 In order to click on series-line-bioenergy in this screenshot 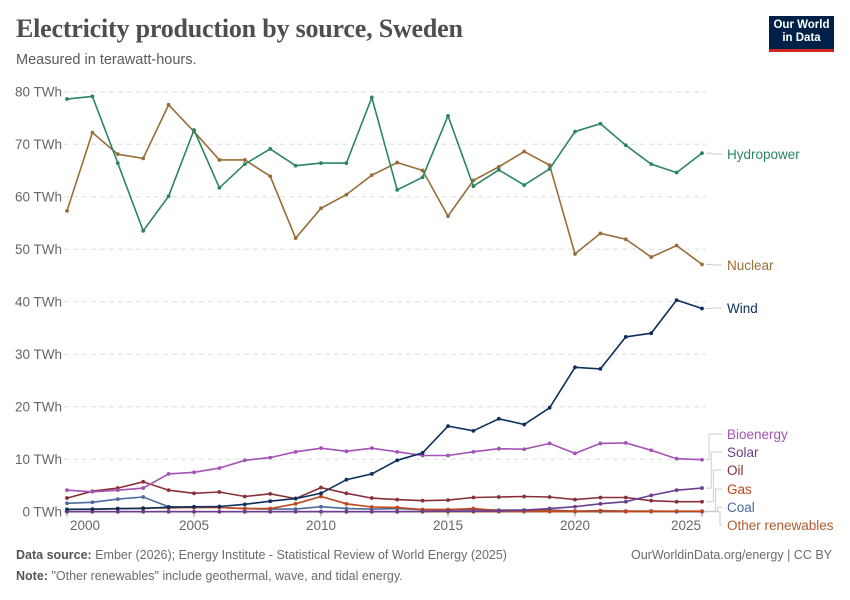, I will do `click(384, 467)`.